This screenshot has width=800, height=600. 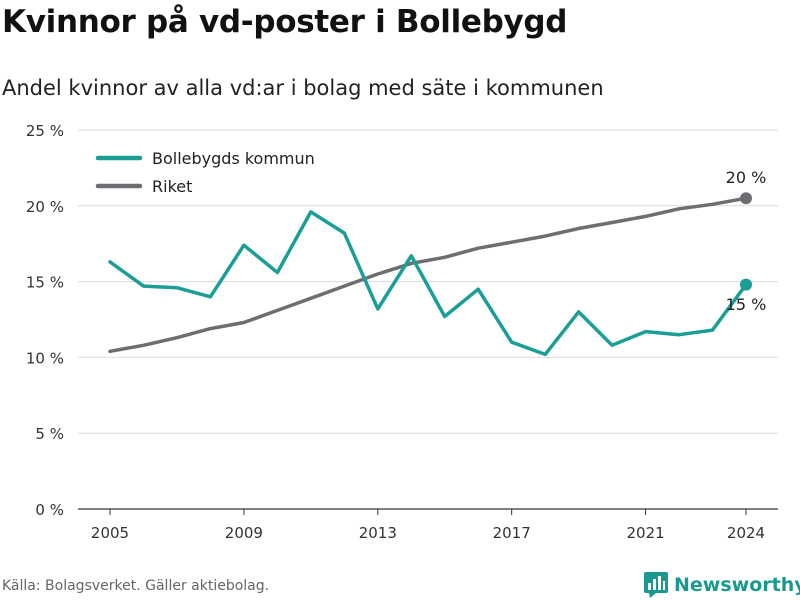 What do you see at coordinates (233, 158) in the screenshot?
I see `legend-label: Bollebygds kommun` at bounding box center [233, 158].